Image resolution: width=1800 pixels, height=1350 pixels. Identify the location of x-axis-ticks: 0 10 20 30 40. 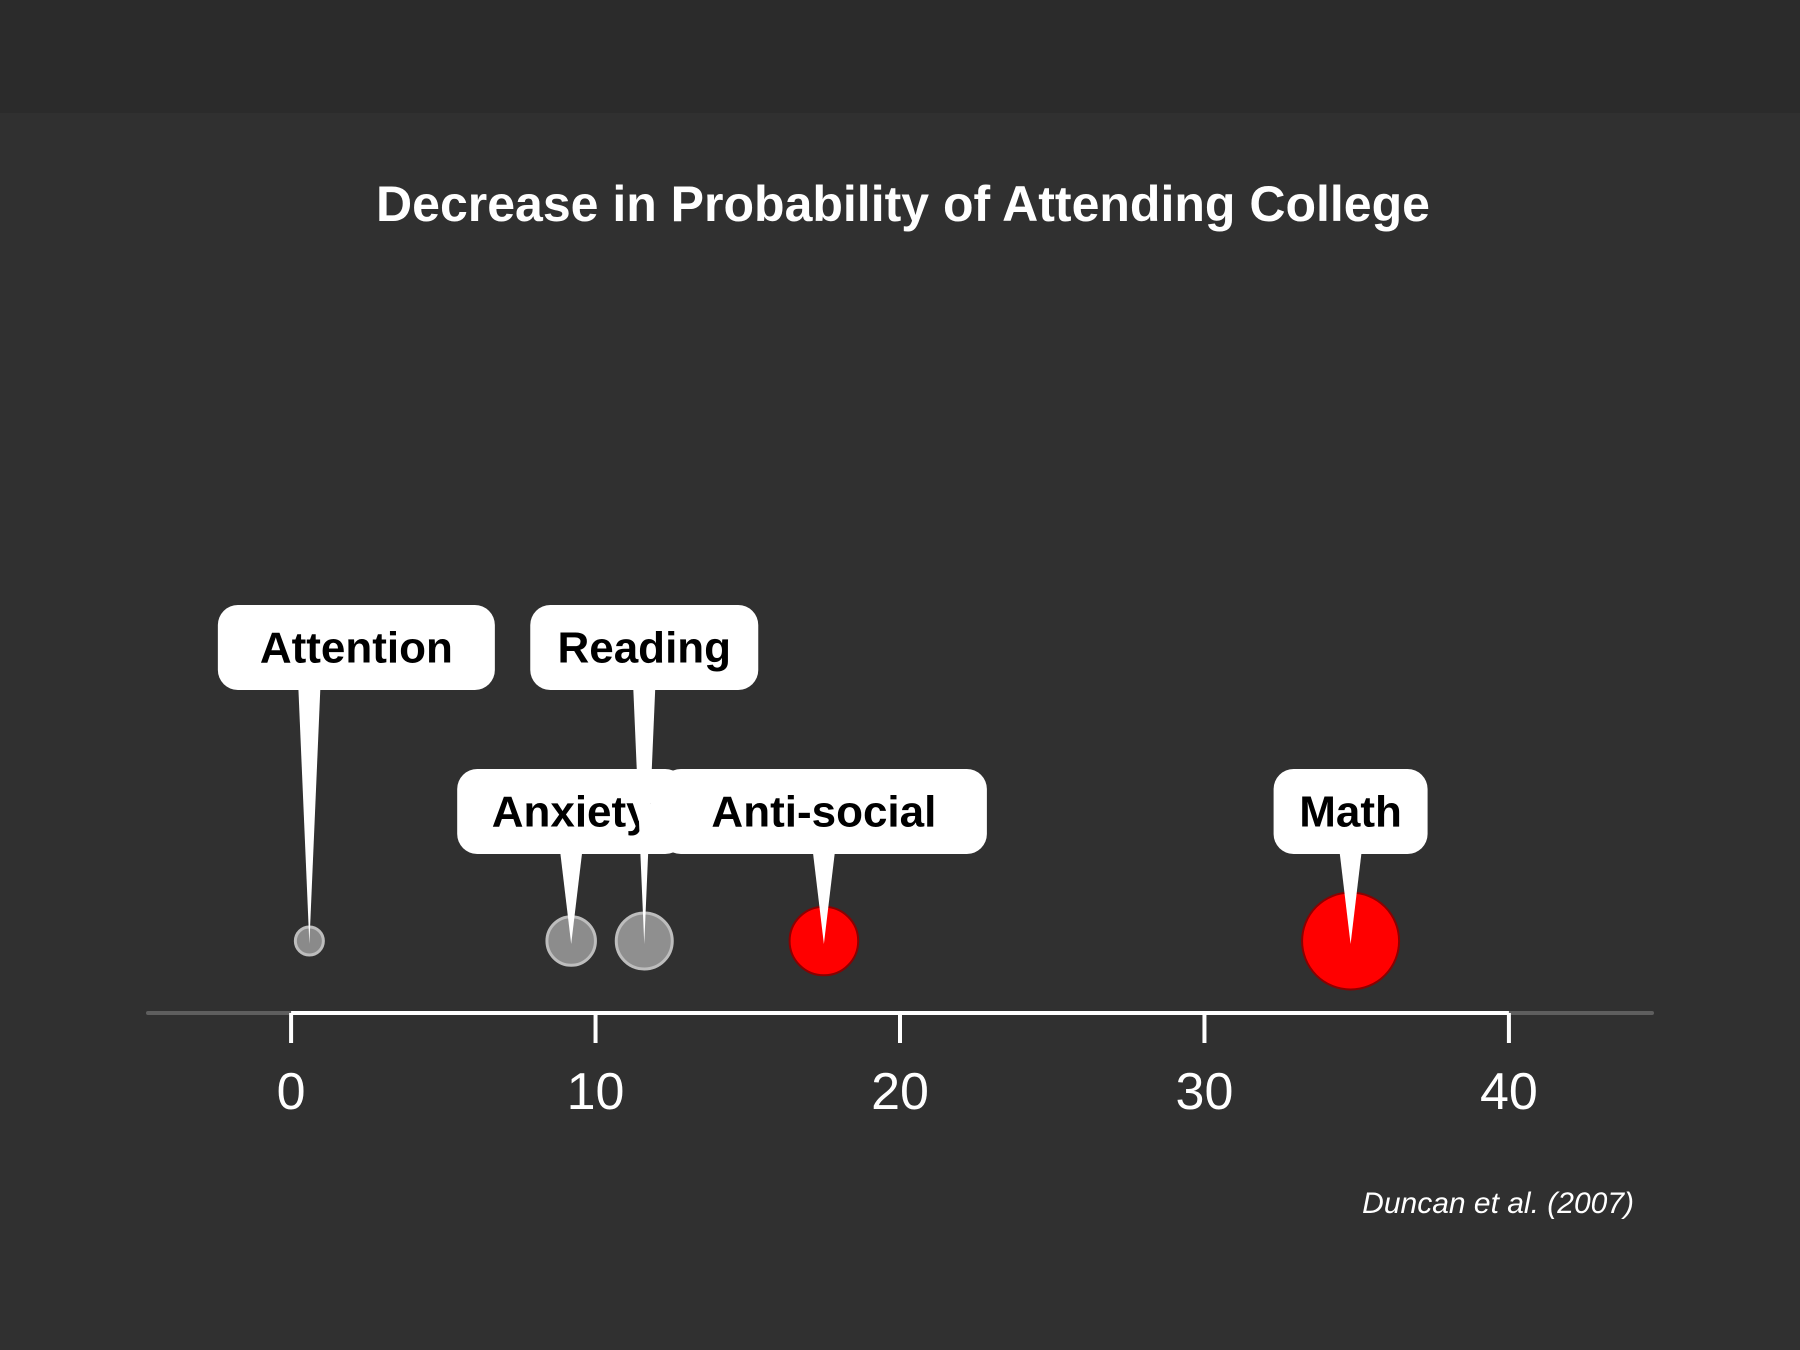
(907, 1067).